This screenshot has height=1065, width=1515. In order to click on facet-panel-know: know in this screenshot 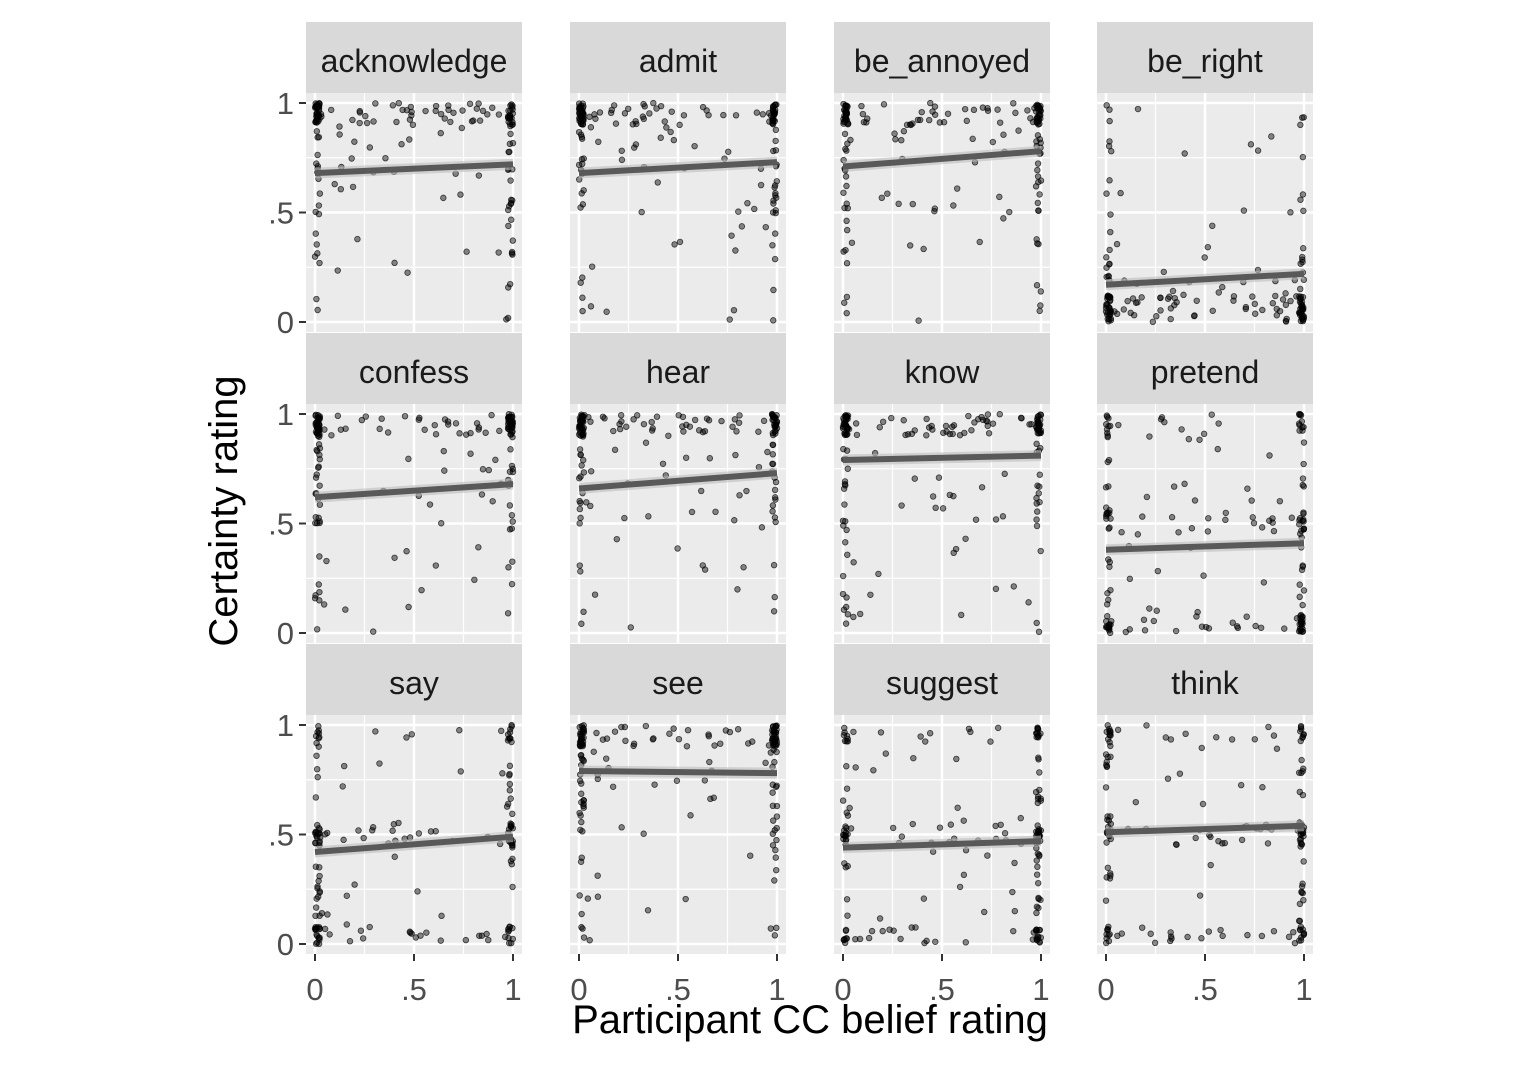, I will do `click(942, 488)`.